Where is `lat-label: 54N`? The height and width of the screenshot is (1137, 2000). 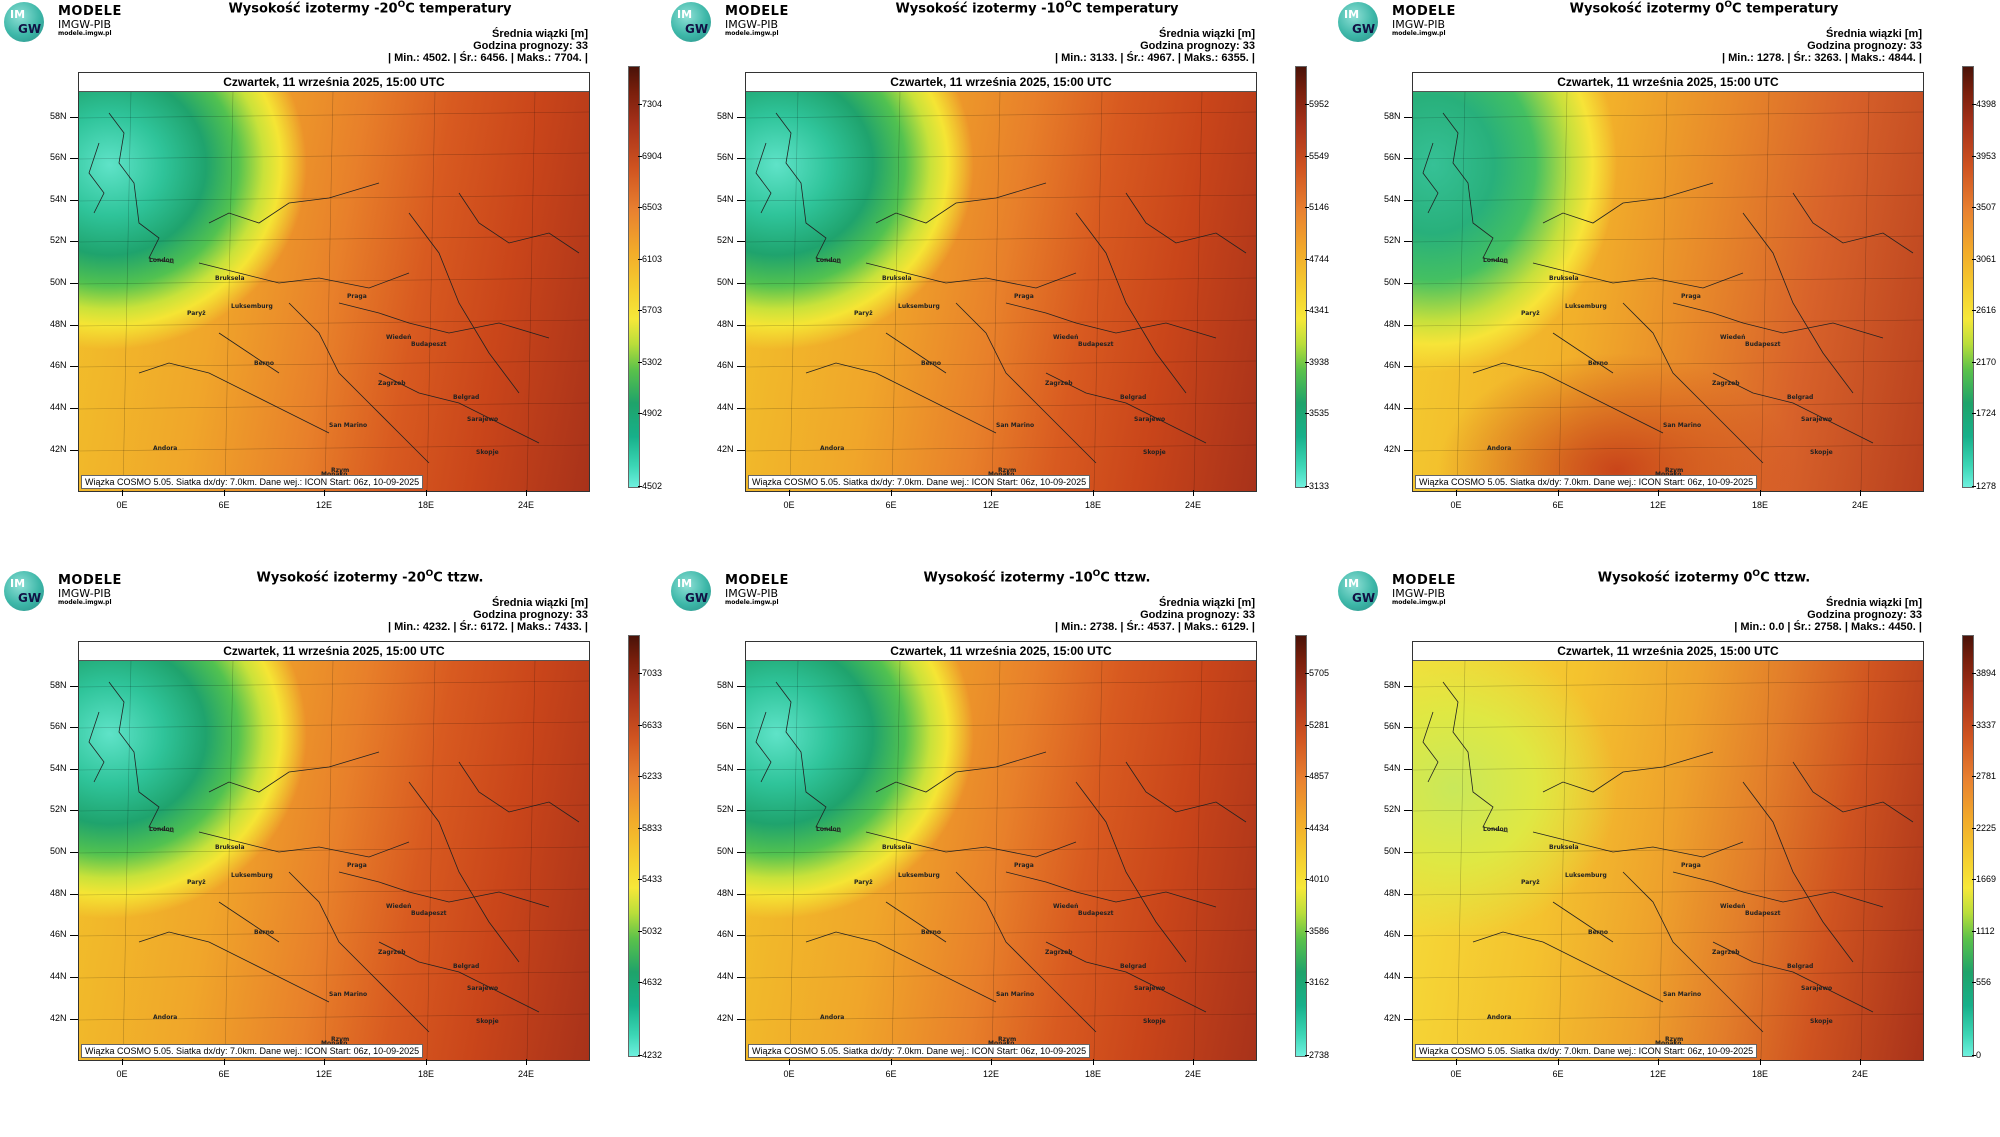
lat-label: 54N is located at coordinates (1392, 768).